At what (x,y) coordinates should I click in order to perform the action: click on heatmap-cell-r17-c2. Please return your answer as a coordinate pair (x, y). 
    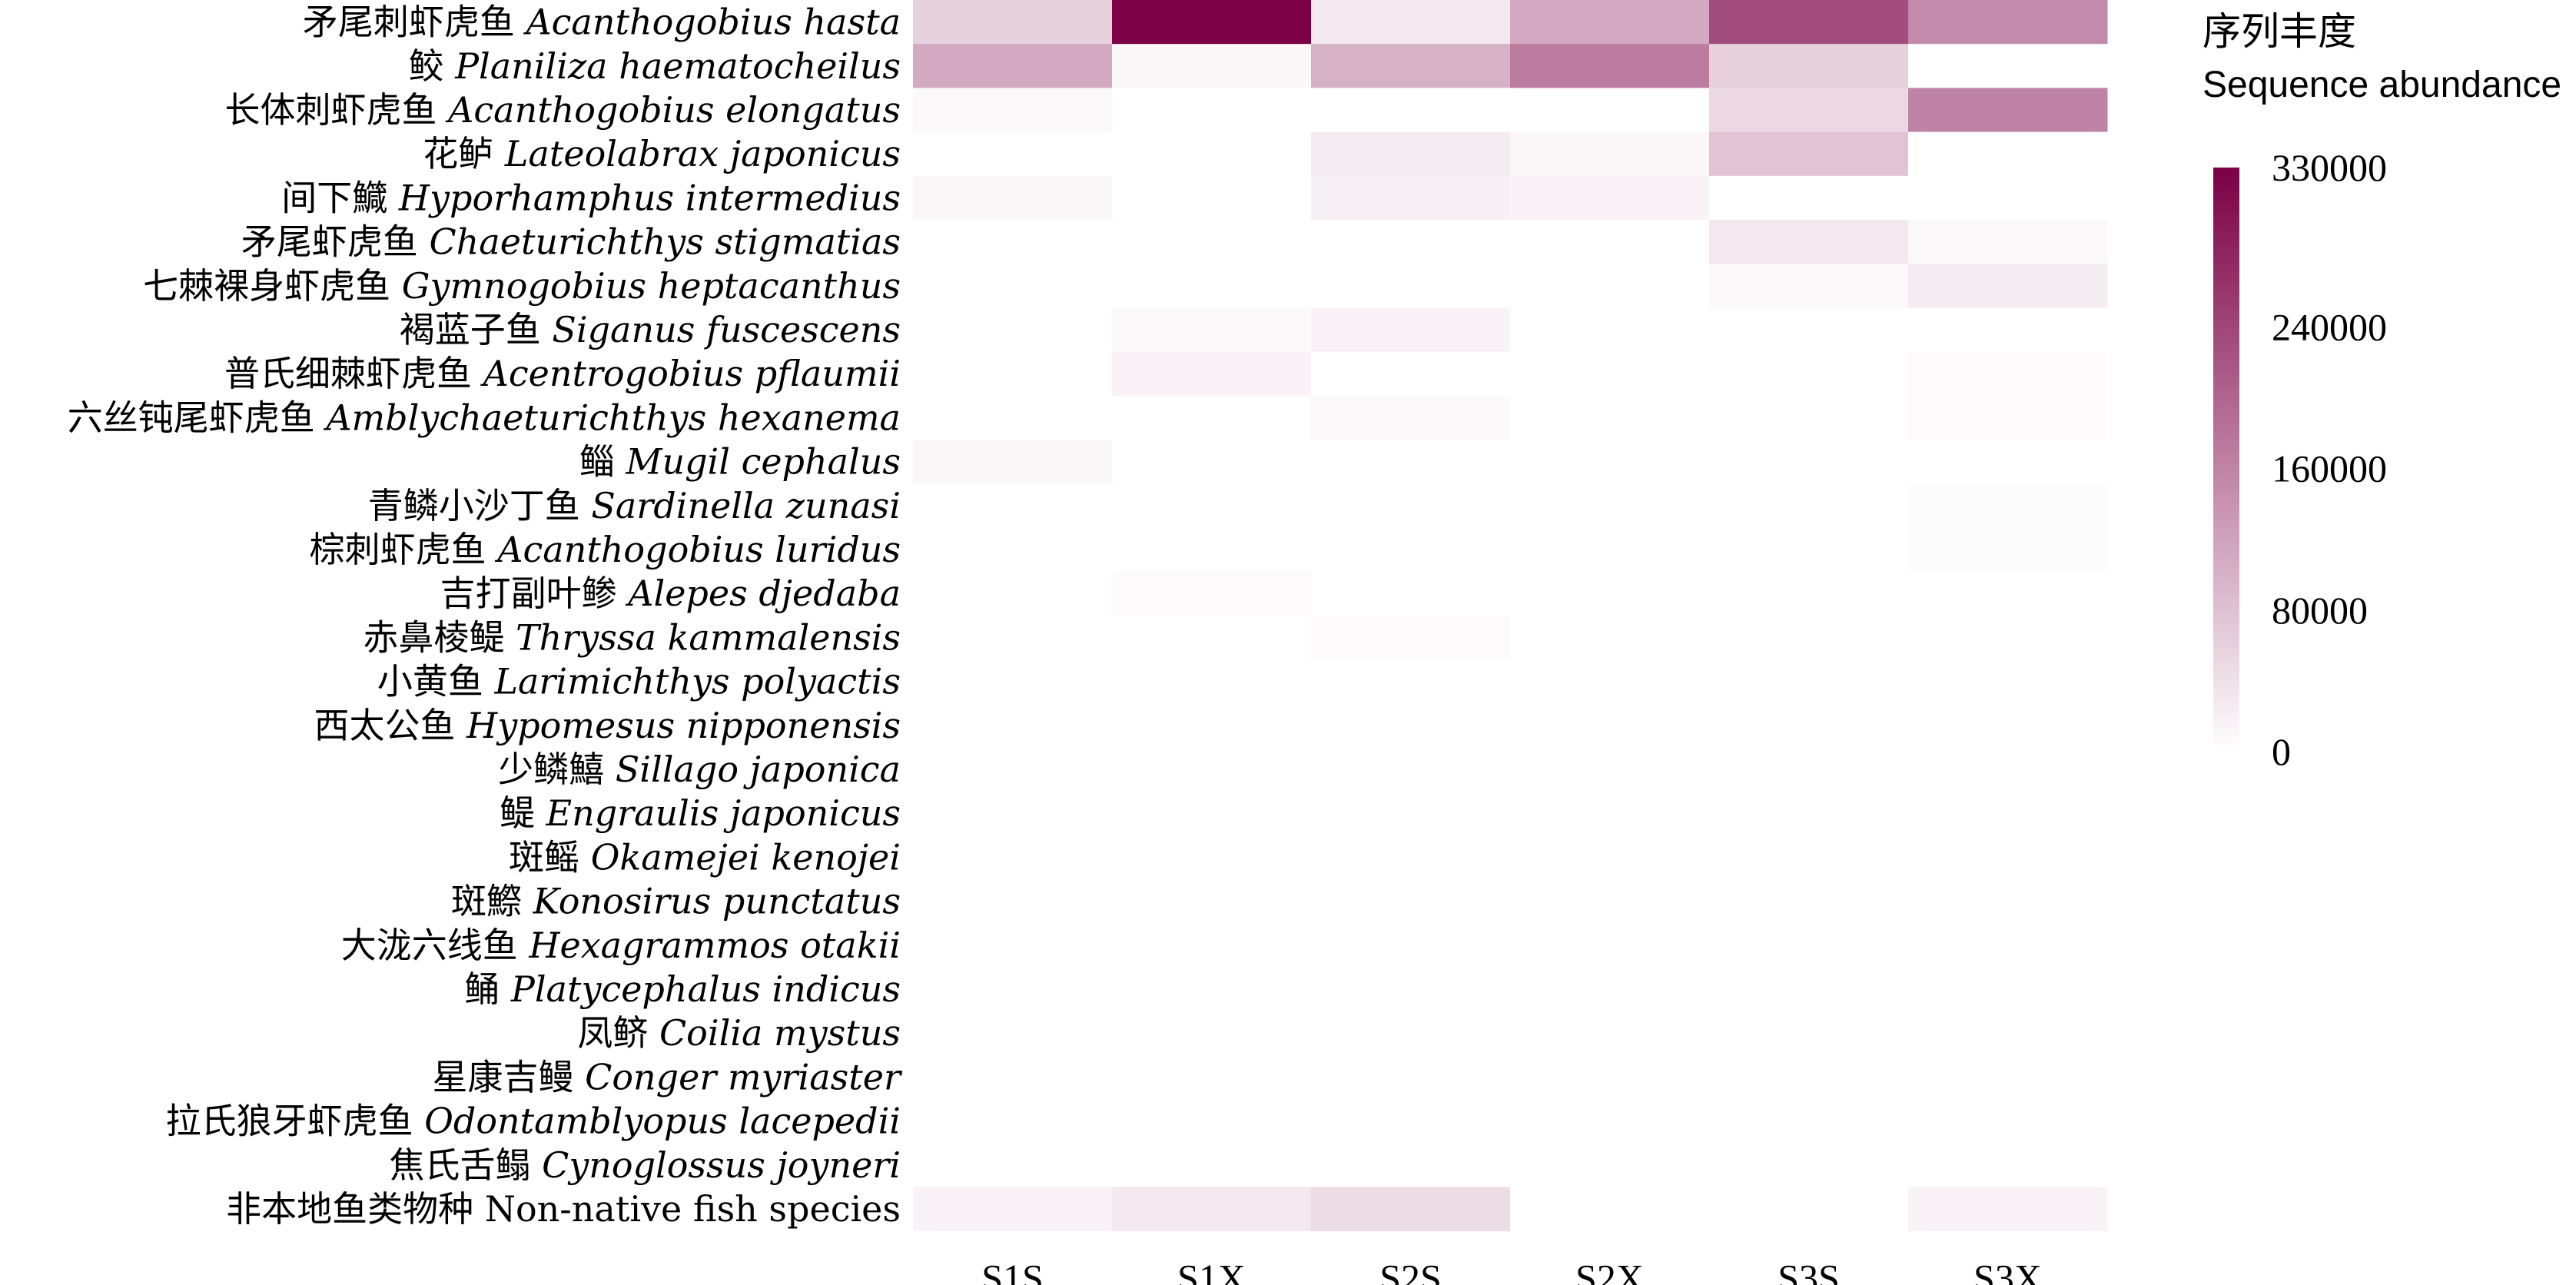
    Looking at the image, I should click on (1411, 769).